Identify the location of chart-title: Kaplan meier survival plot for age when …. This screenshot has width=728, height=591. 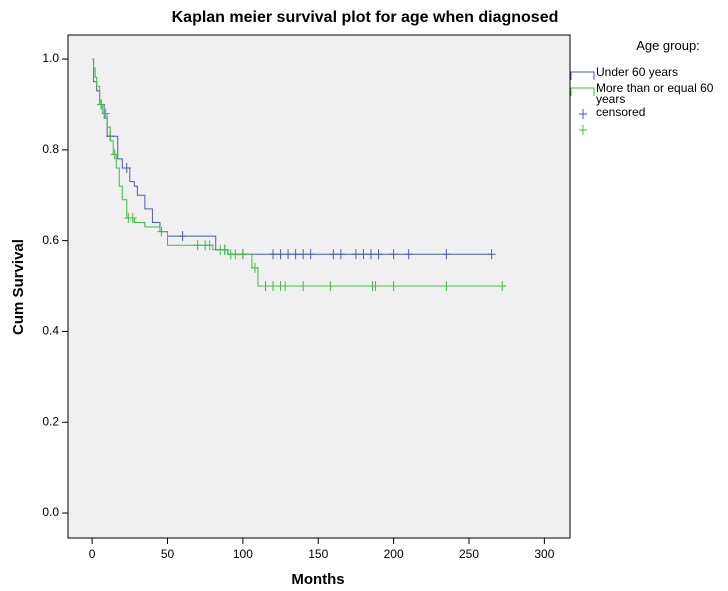
(365, 17).